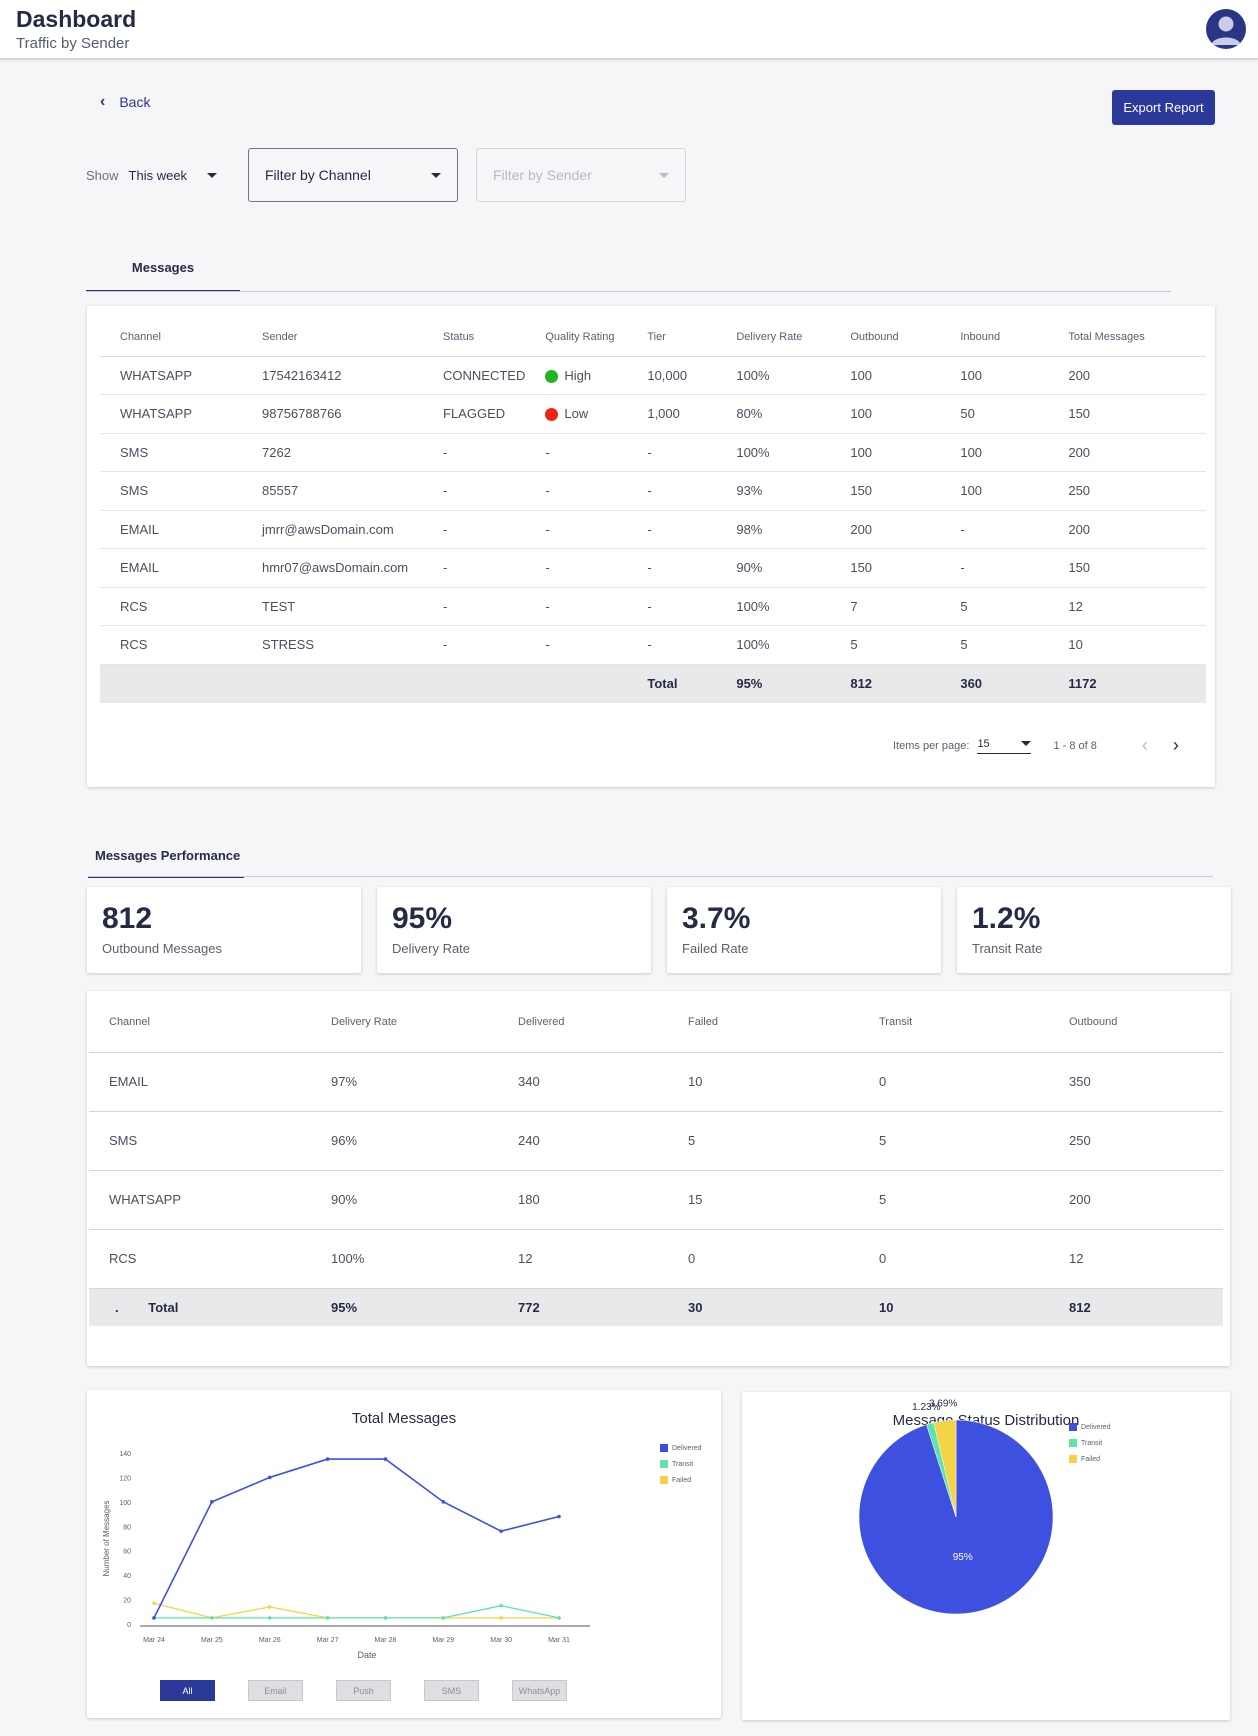 The height and width of the screenshot is (1736, 1258). What do you see at coordinates (576, 414) in the screenshot?
I see `table-cell: Low` at bounding box center [576, 414].